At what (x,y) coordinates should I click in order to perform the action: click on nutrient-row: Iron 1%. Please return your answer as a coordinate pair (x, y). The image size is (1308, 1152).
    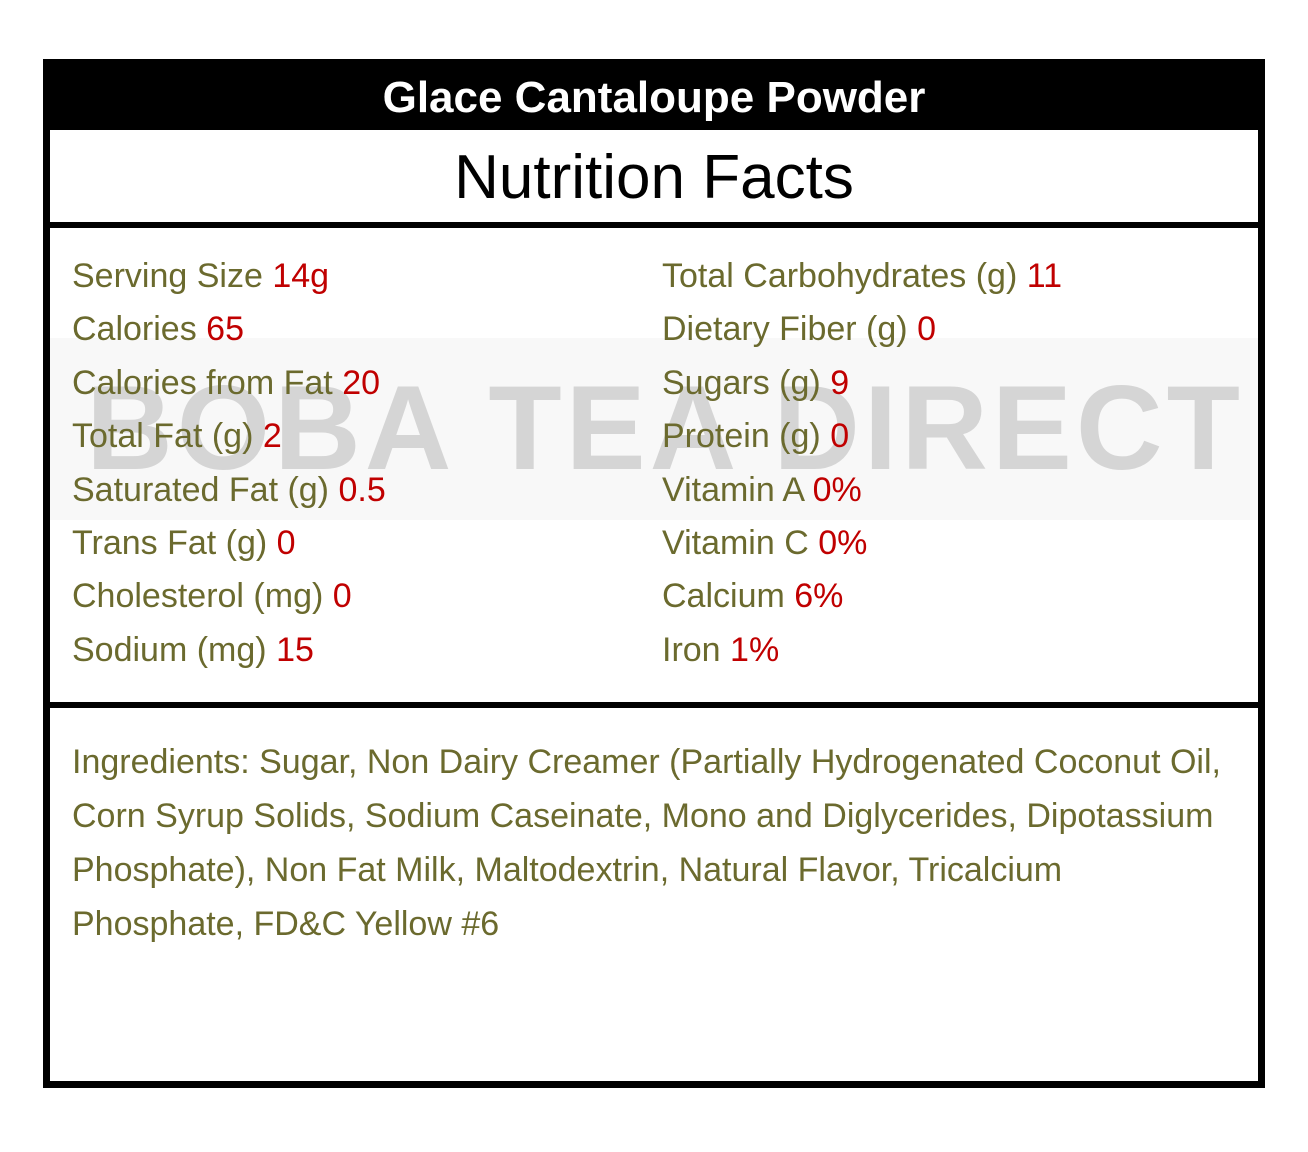
    Looking at the image, I should click on (862, 650).